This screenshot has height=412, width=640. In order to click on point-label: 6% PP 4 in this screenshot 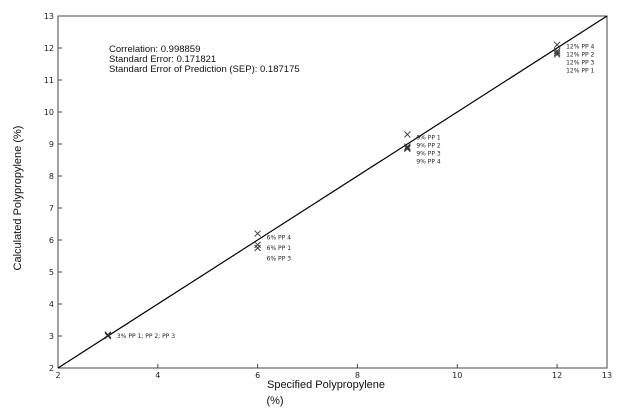, I will do `click(279, 237)`.